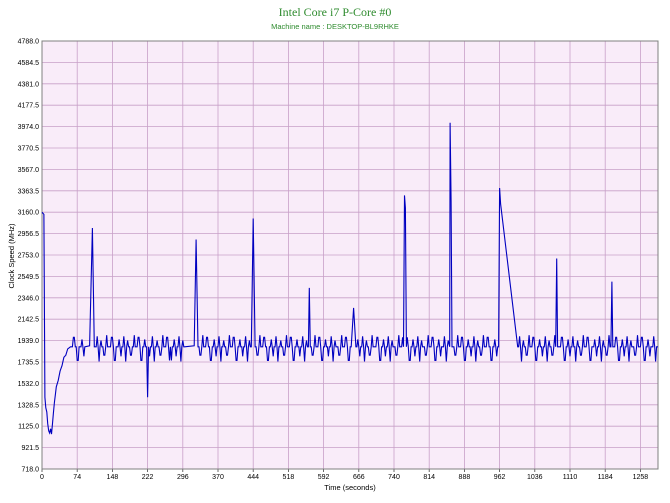 The width and height of the screenshot is (670, 503). Describe the element at coordinates (253, 477) in the screenshot. I see `x-tick-label: 444` at that location.